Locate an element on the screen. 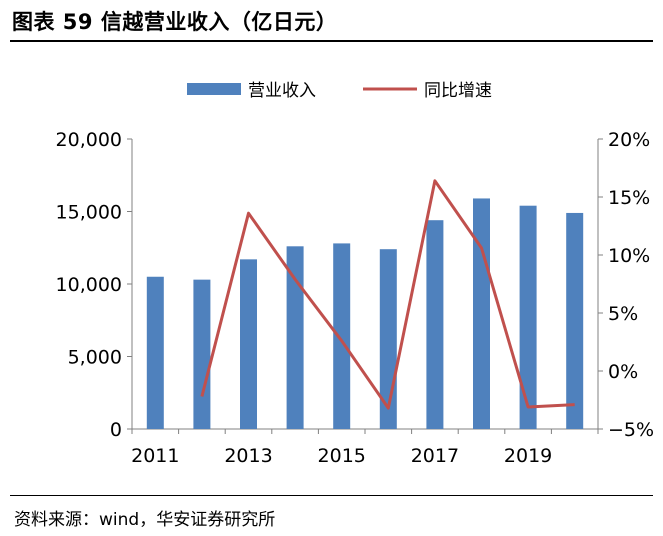 This screenshot has width=663, height=536. left-axis-tick-label: 5,000 is located at coordinates (95, 358).